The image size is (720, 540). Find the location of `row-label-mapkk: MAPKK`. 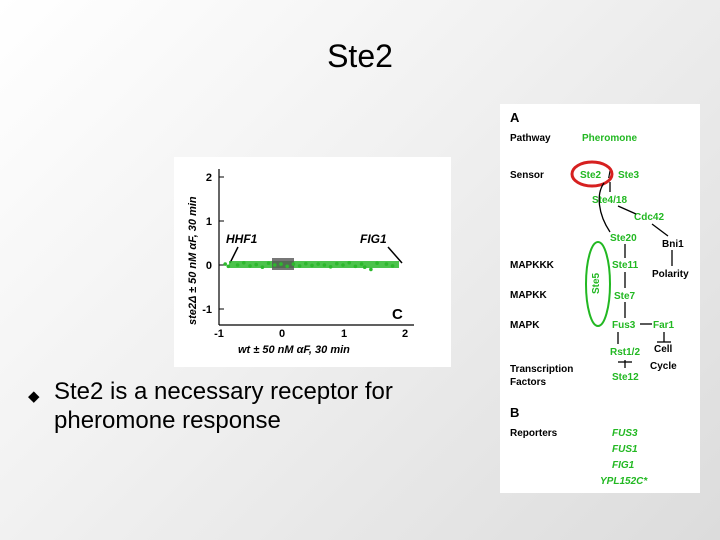

row-label-mapkk: MAPKK is located at coordinates (528, 295).